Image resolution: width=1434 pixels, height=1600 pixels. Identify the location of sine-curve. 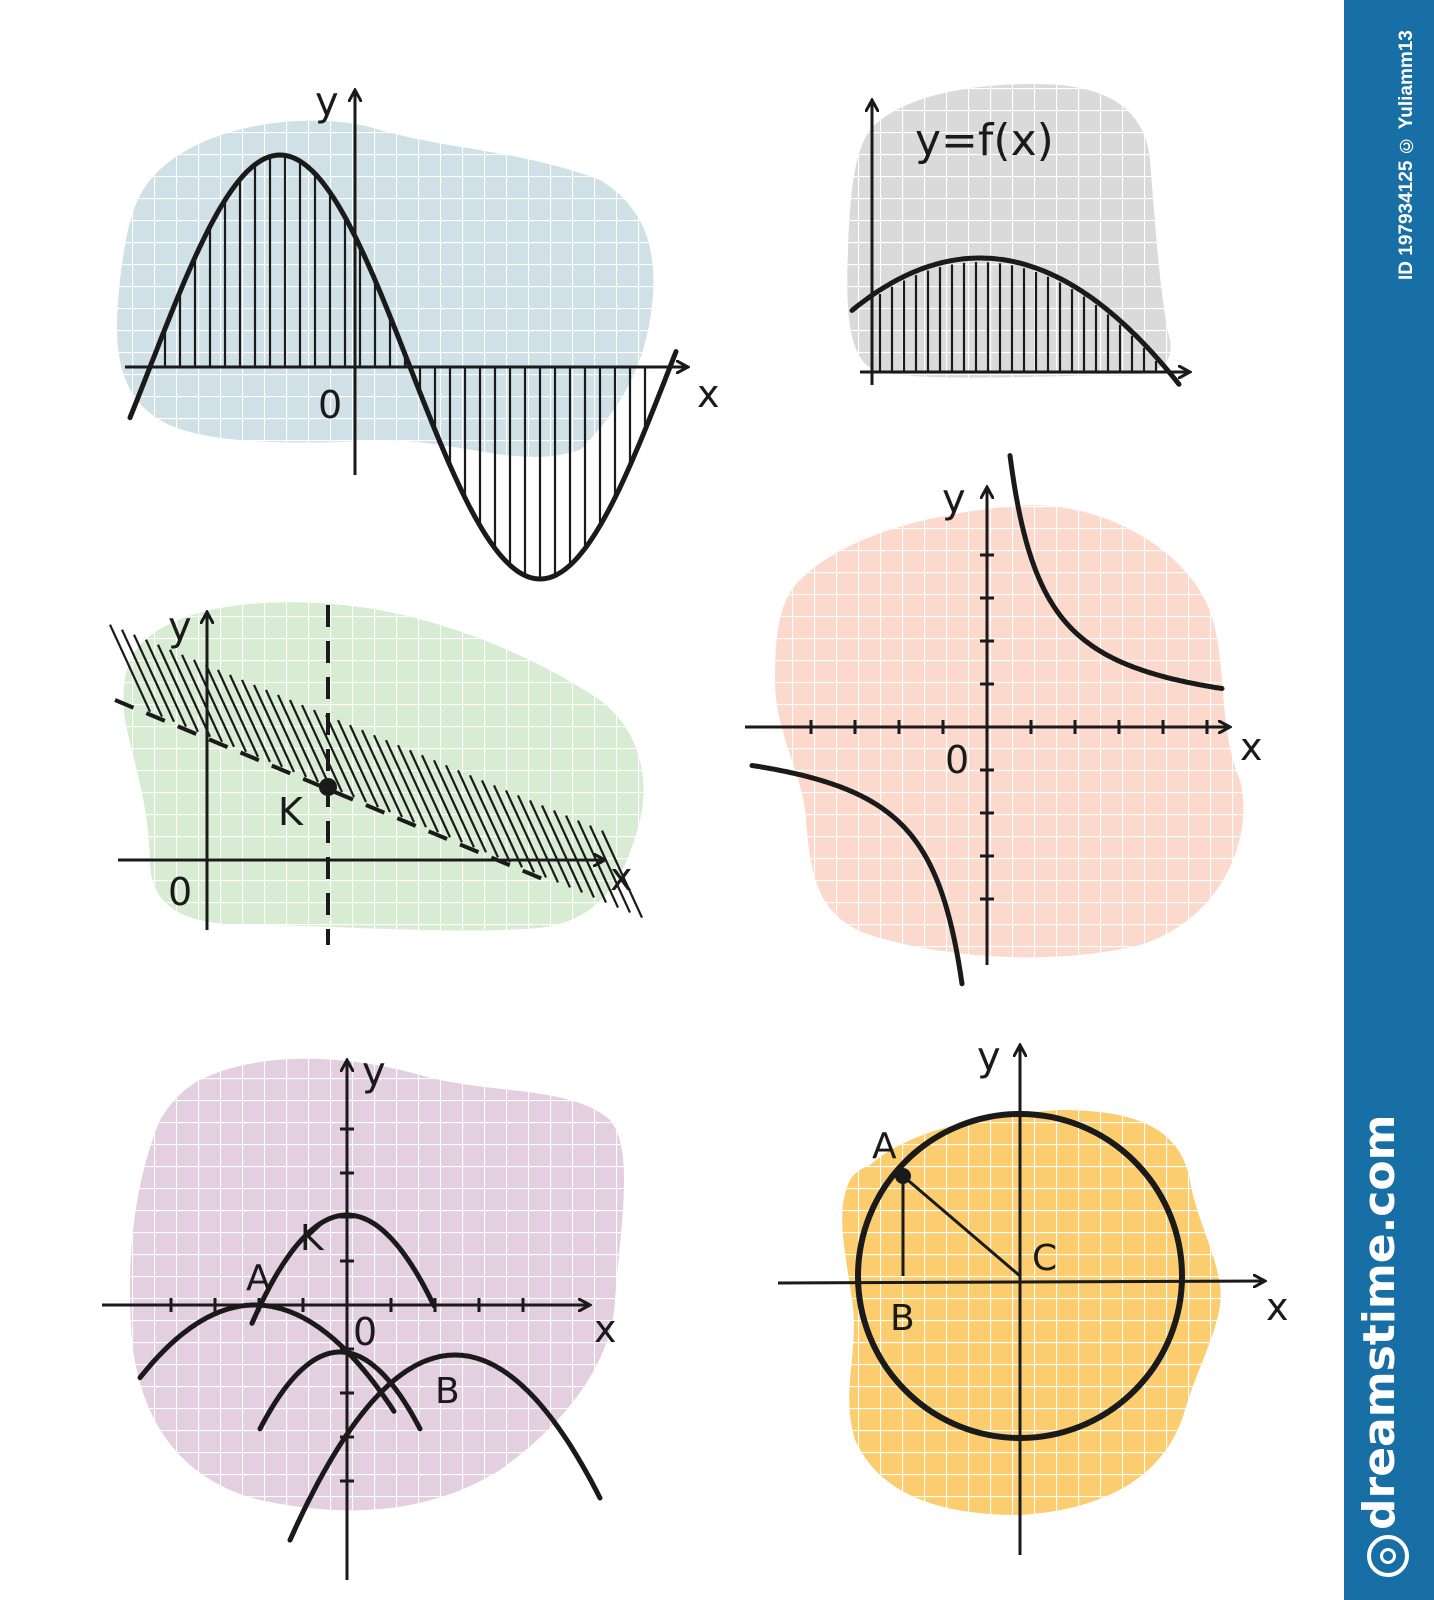
(403, 367).